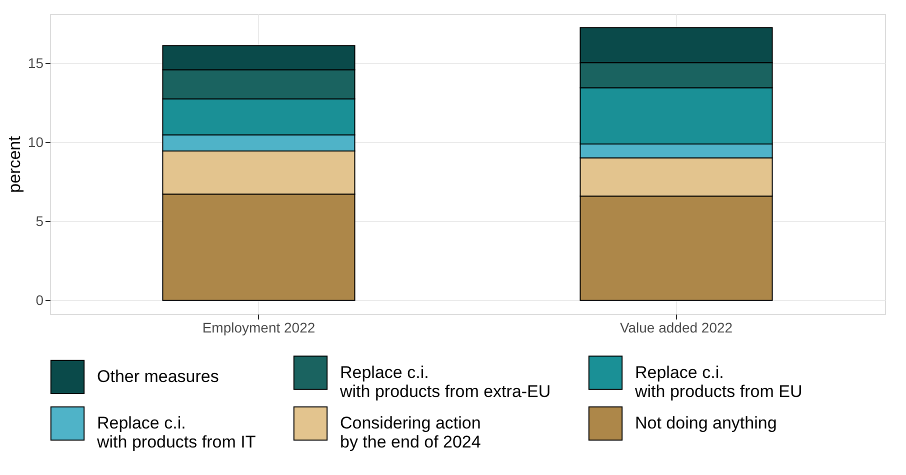 Image resolution: width=906 pixels, height=475 pixels. I want to click on legend-label: Not doing anything, so click(706, 423).